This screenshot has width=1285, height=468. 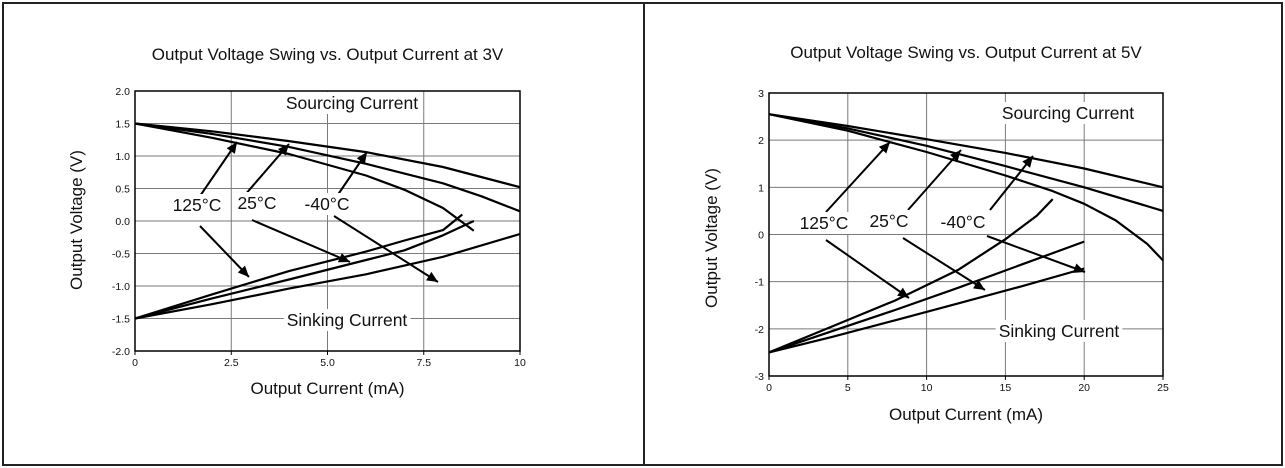 I want to click on y-tick-label: -3, so click(x=759, y=377).